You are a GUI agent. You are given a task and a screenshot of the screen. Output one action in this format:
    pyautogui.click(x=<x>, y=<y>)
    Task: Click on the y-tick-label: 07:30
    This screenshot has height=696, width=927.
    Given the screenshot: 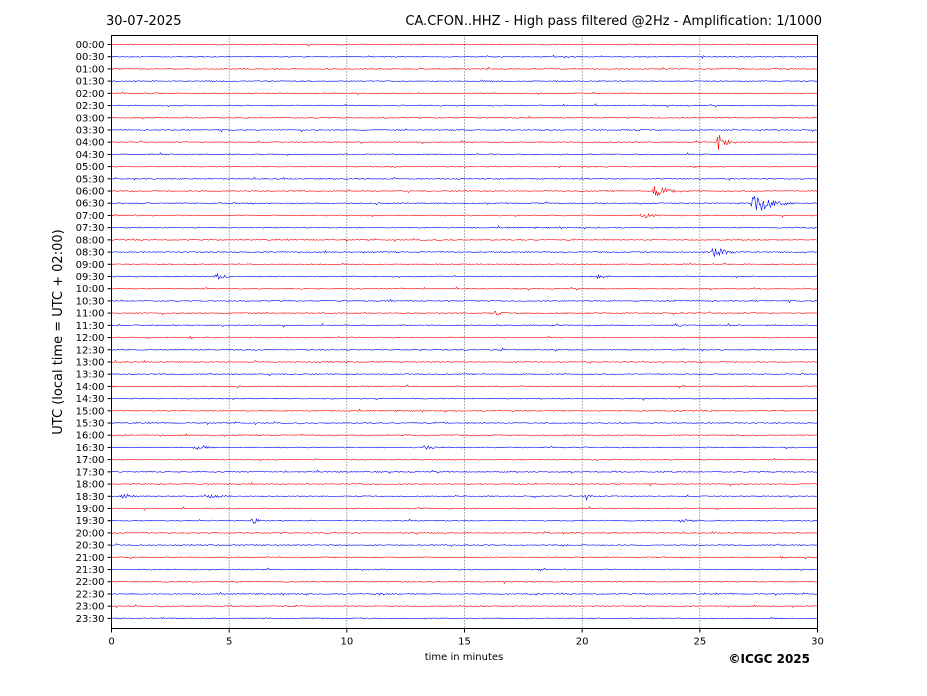 What is the action you would take?
    pyautogui.click(x=90, y=228)
    